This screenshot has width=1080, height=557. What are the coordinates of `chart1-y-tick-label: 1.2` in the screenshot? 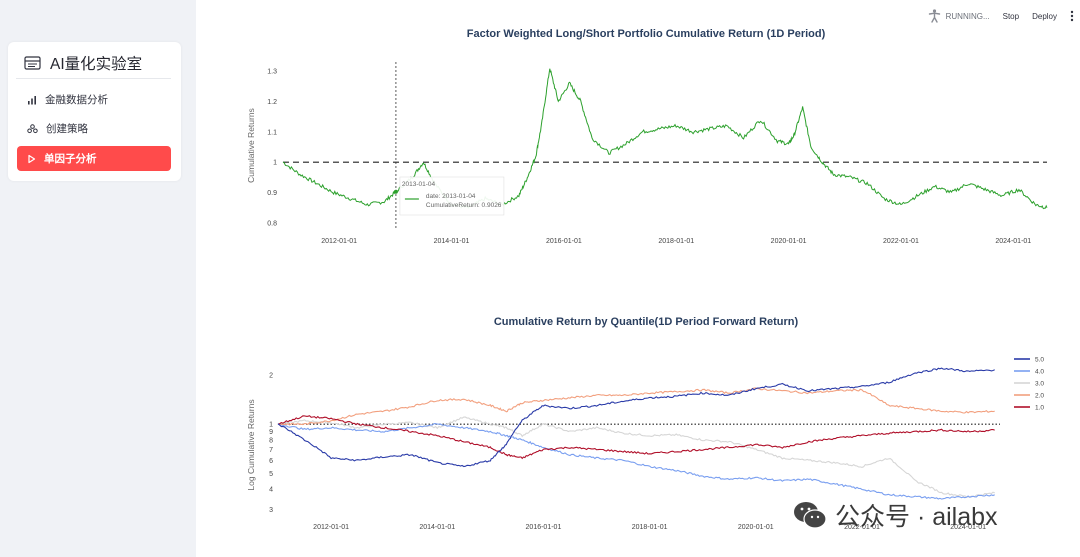 It's located at (272, 102).